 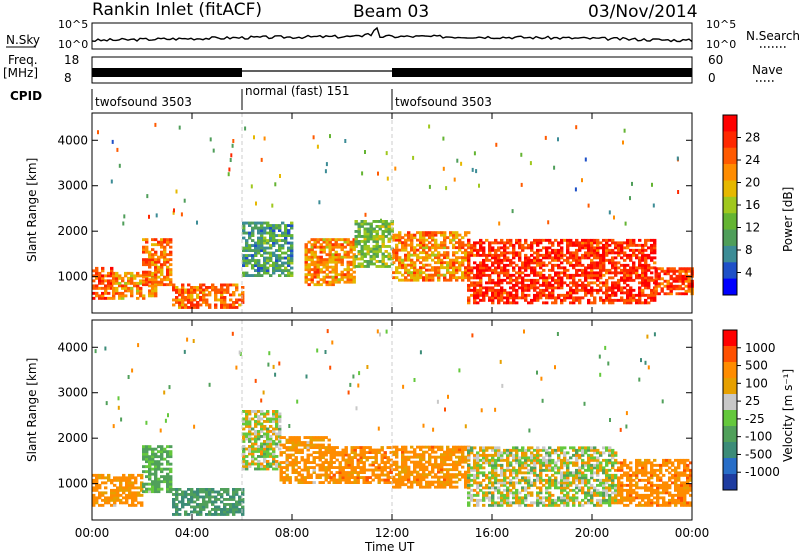 What do you see at coordinates (197, 222) in the screenshot?
I see `power-echo` at bounding box center [197, 222].